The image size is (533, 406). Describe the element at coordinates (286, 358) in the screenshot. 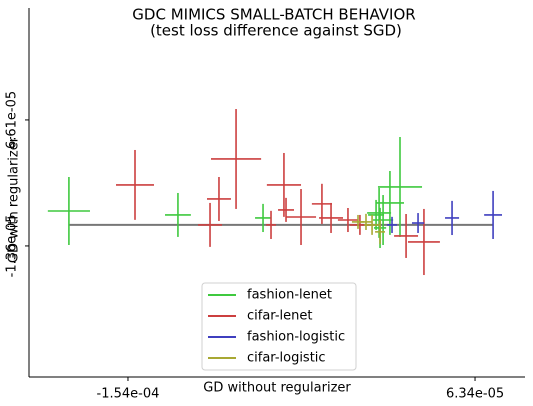

I see `legend-label: cifar-logistic` at that location.